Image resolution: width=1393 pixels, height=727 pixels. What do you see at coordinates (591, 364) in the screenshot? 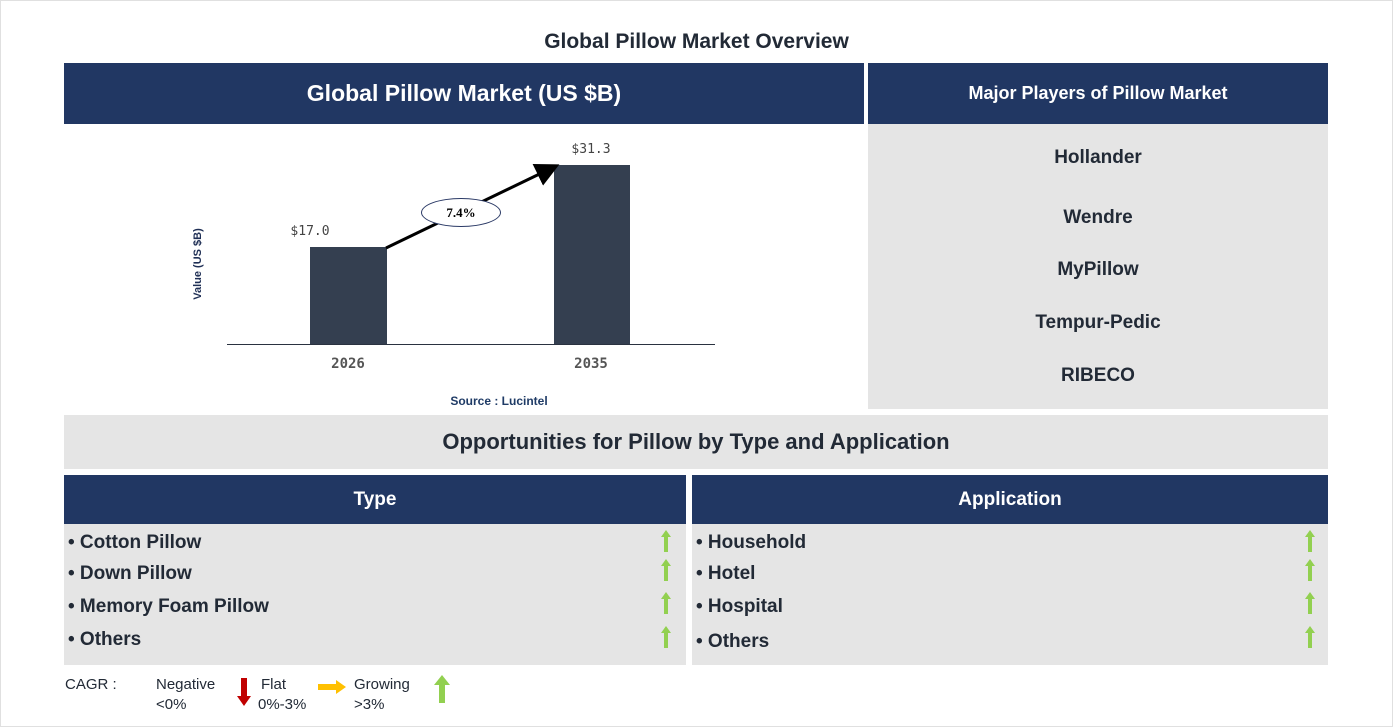
I see `x-tick-2035: 2035` at bounding box center [591, 364].